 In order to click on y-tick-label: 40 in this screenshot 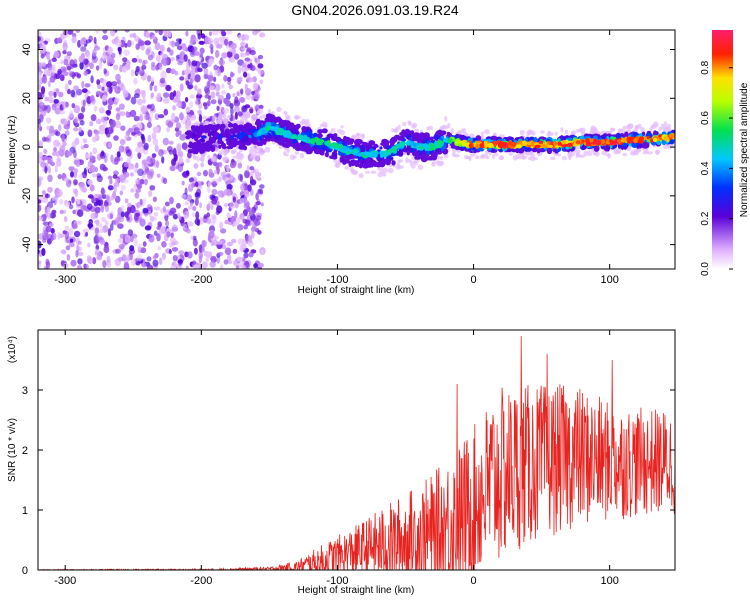, I will do `click(27, 49)`.